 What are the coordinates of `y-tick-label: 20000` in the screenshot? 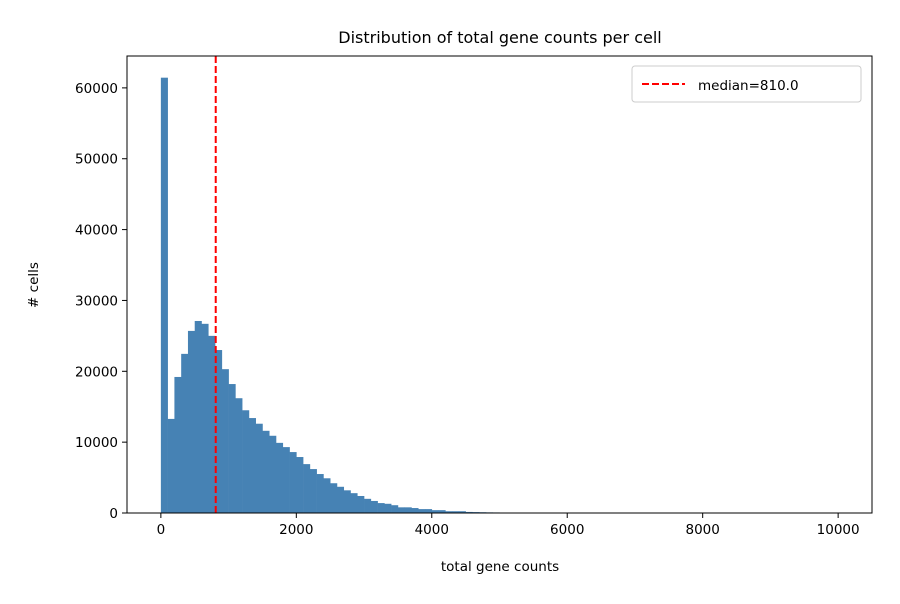 It's located at (96, 372).